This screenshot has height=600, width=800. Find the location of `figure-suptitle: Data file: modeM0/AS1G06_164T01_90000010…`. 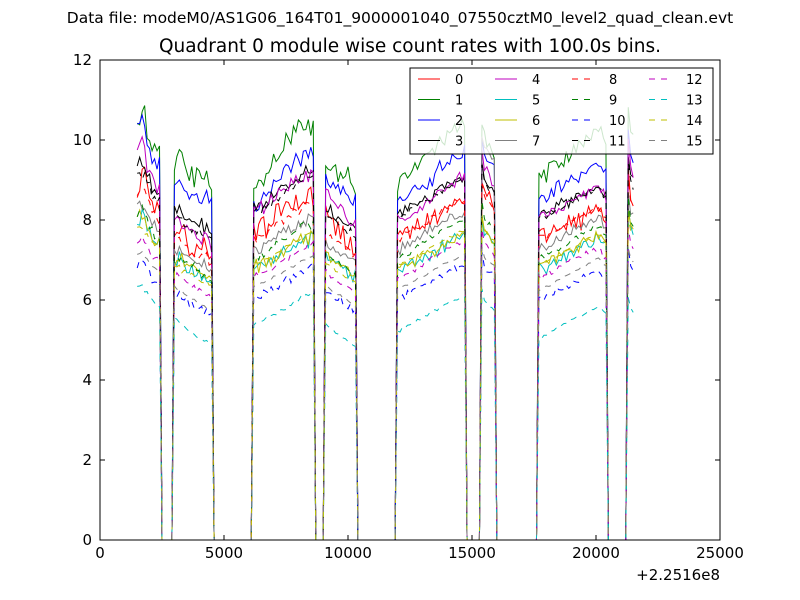

figure-suptitle: Data file: modeM0/AS1G06_164T01_90000010… is located at coordinates (400, 18).